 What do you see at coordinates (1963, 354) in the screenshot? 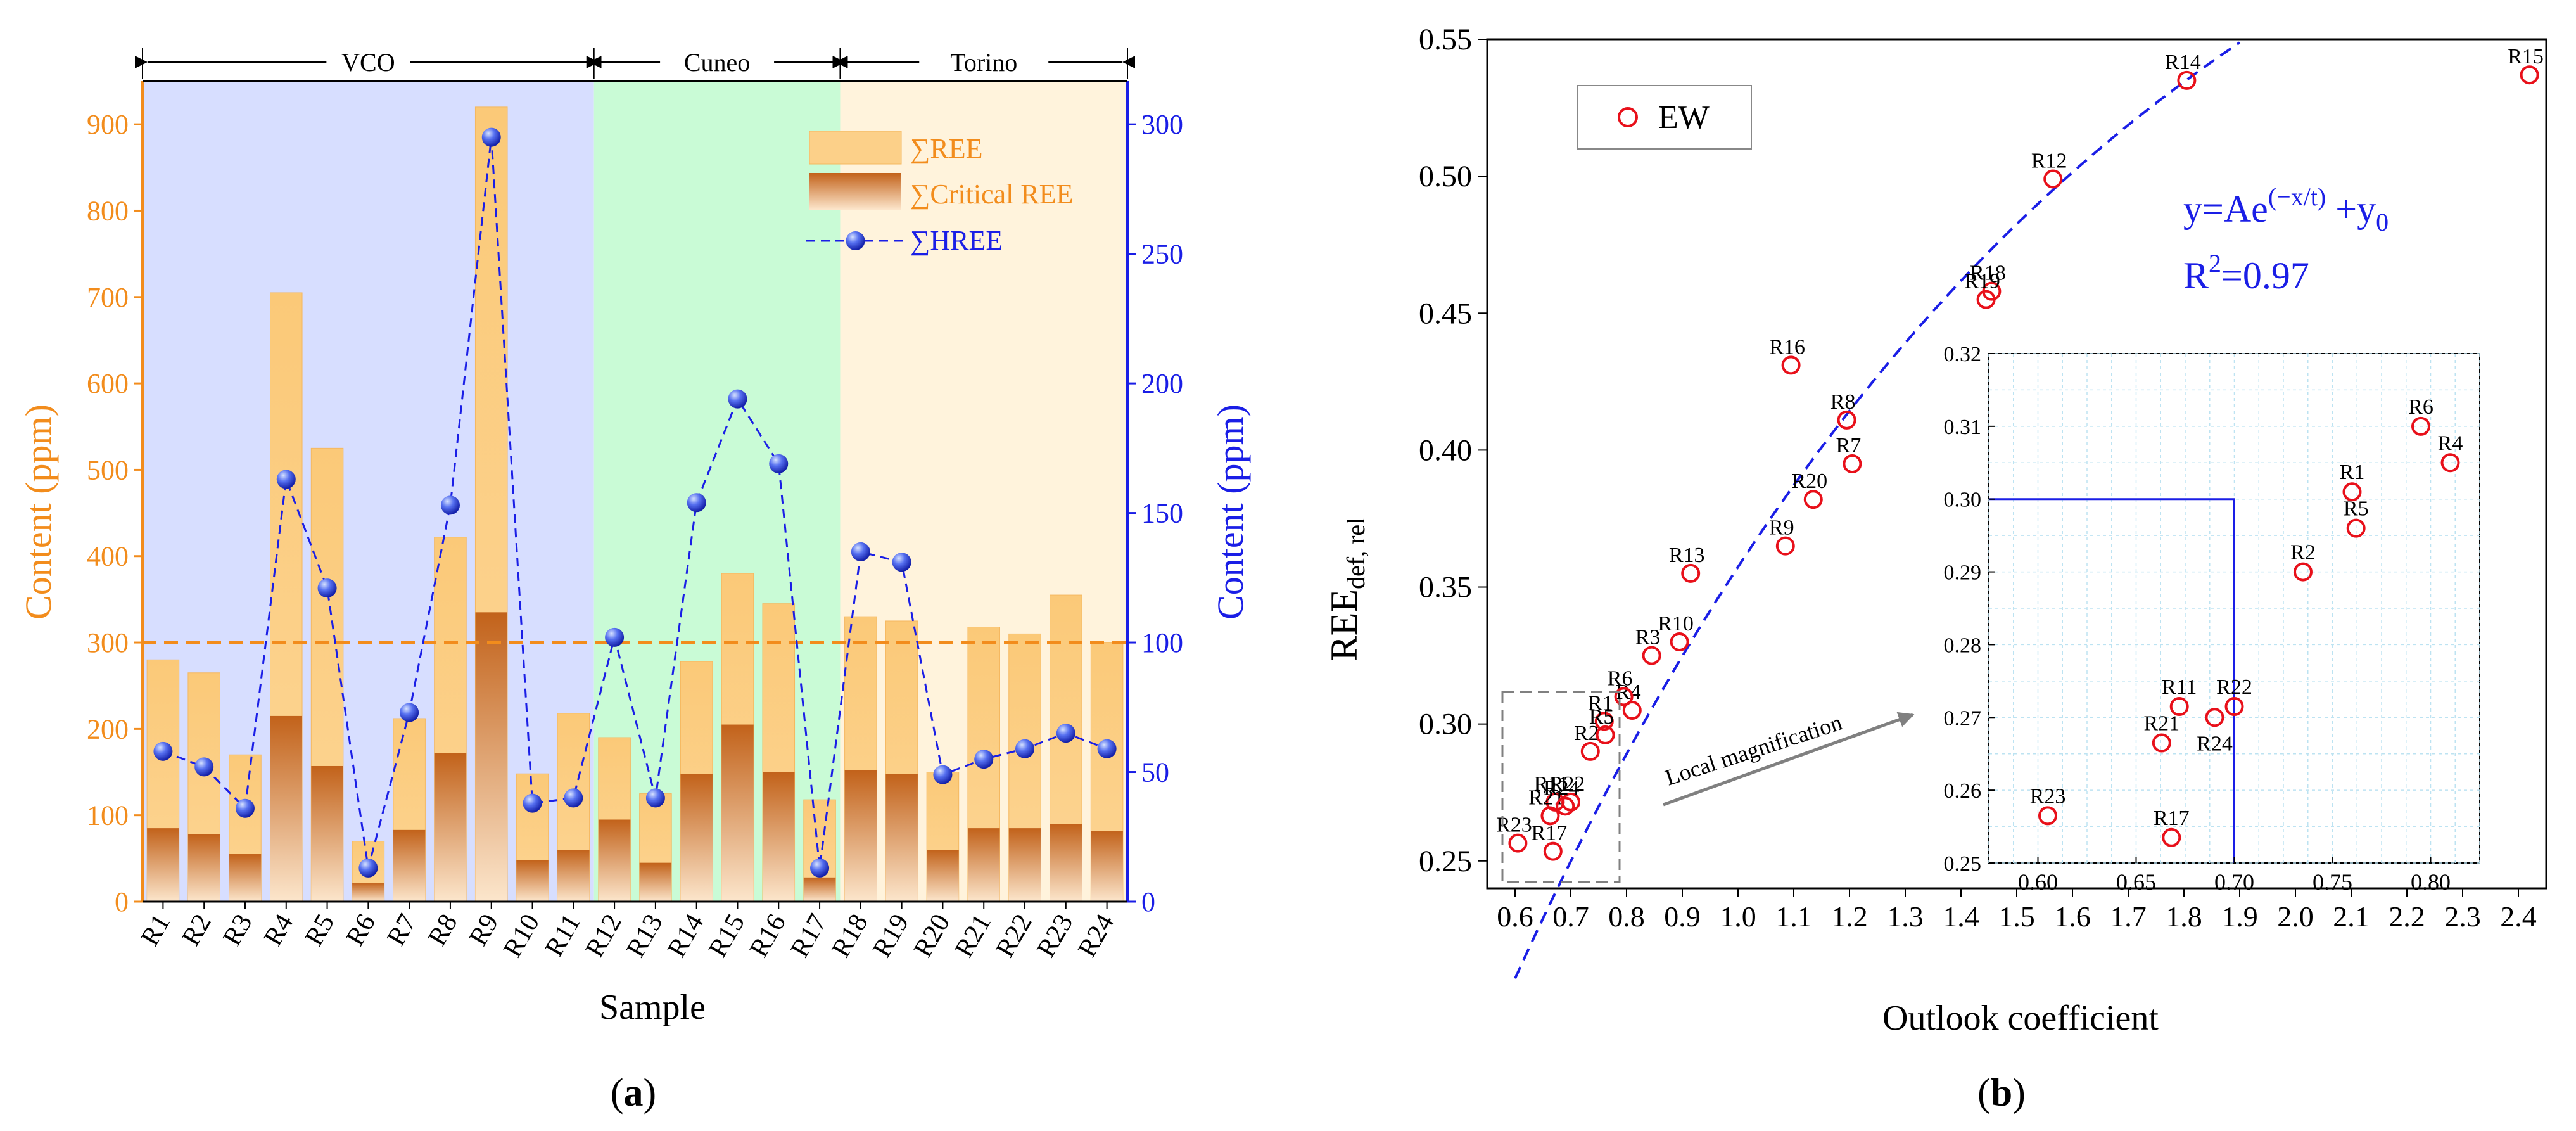
I see `inset-y-tick-label: 0.32` at bounding box center [1963, 354].